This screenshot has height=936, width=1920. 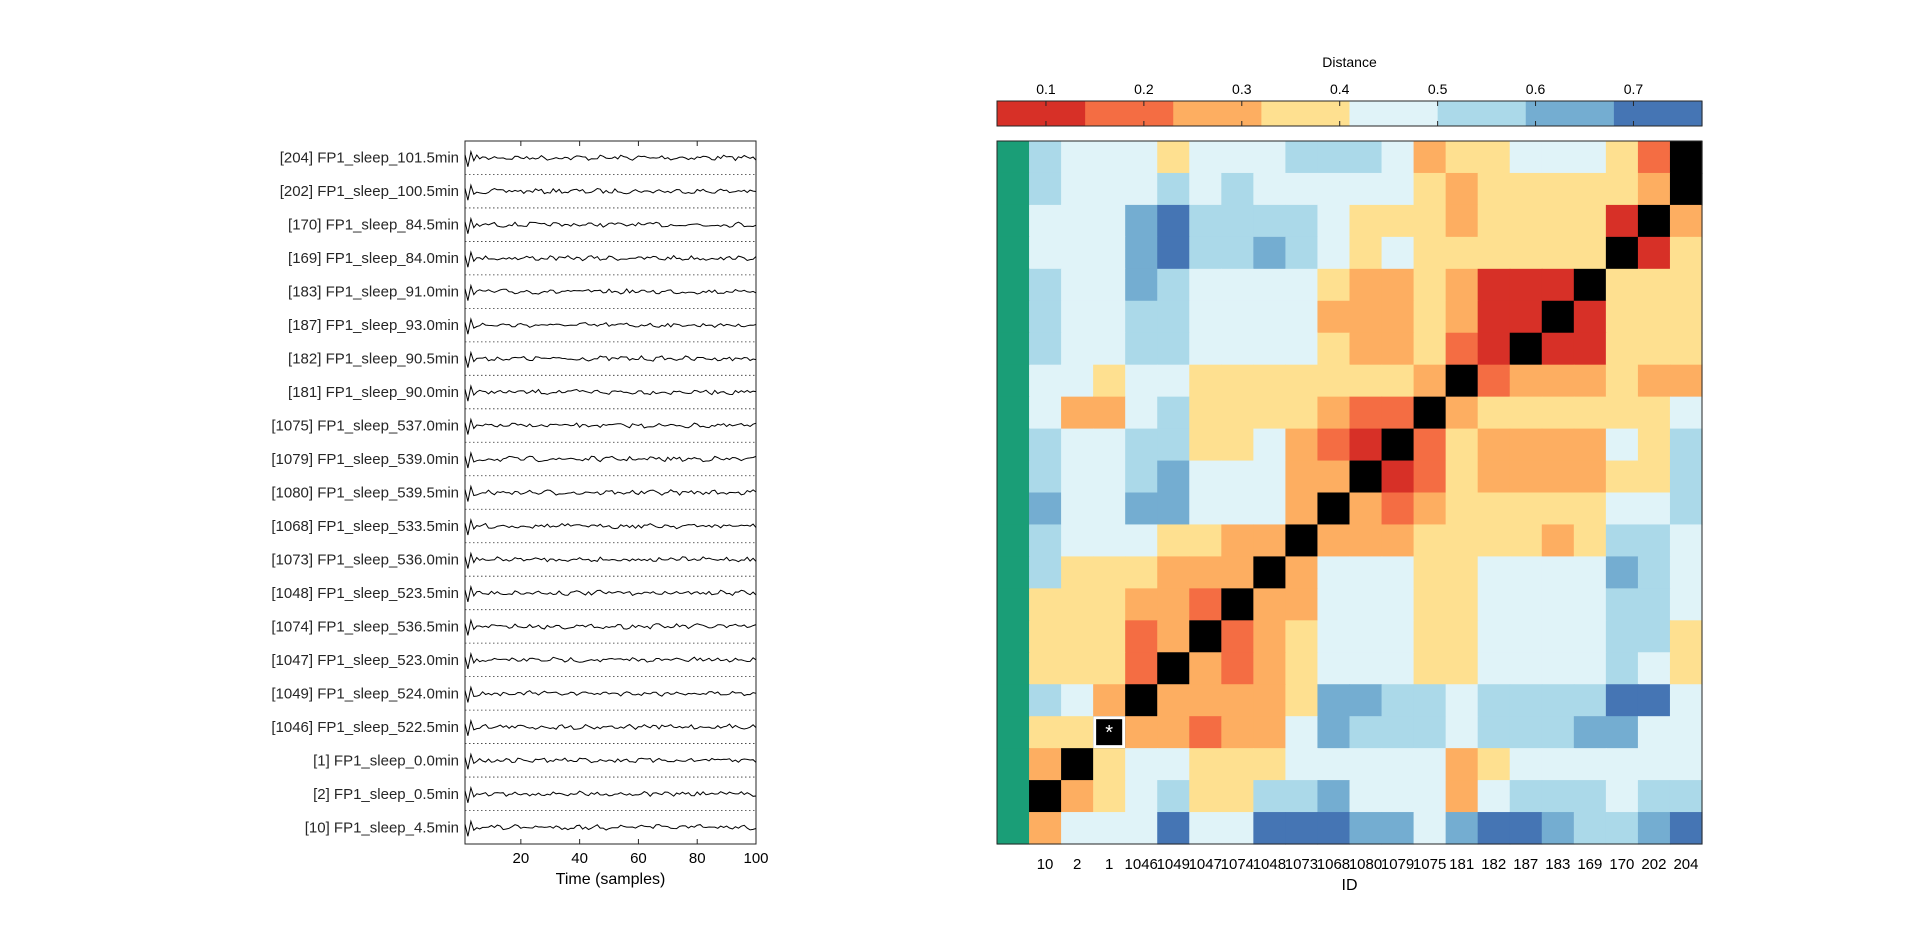 What do you see at coordinates (386, 760) in the screenshot?
I see `waveform-row-label: [1] FP1_sleep_0.0min` at bounding box center [386, 760].